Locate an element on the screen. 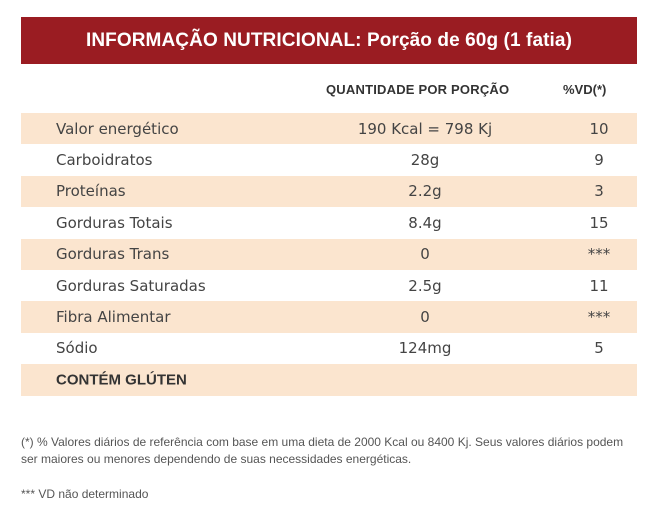 The width and height of the screenshot is (650, 512). nutrient-name: Gorduras Saturadas is located at coordinates (131, 285).